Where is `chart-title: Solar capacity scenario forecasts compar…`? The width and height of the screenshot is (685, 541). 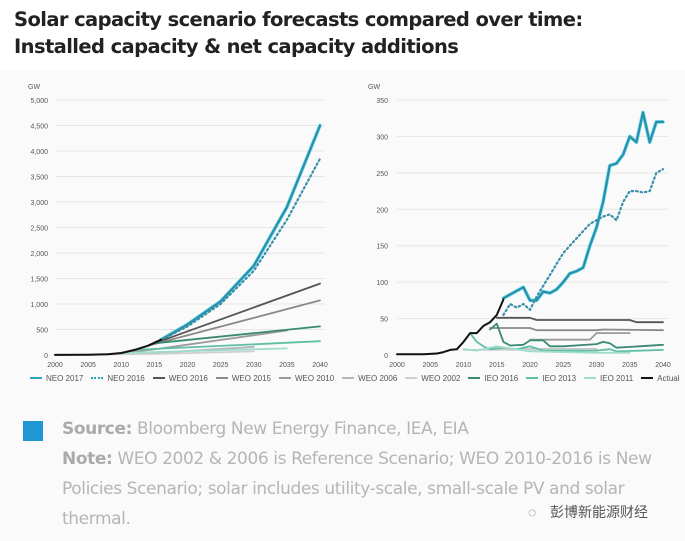 chart-title: Solar capacity scenario forecasts compar… is located at coordinates (298, 33).